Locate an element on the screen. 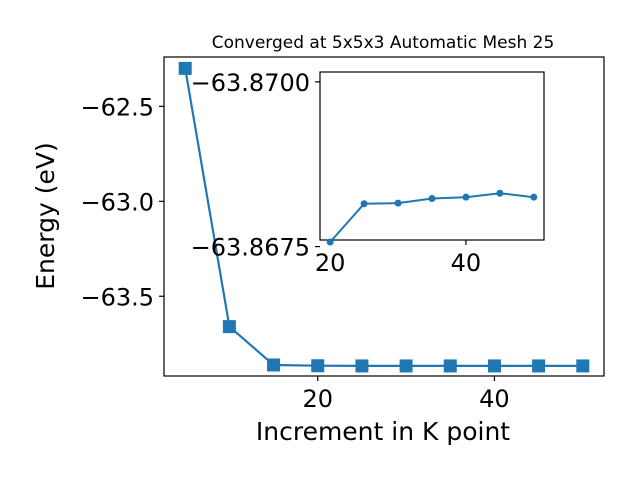  inset-y-tick-label: −63.8700 is located at coordinates (250, 83).